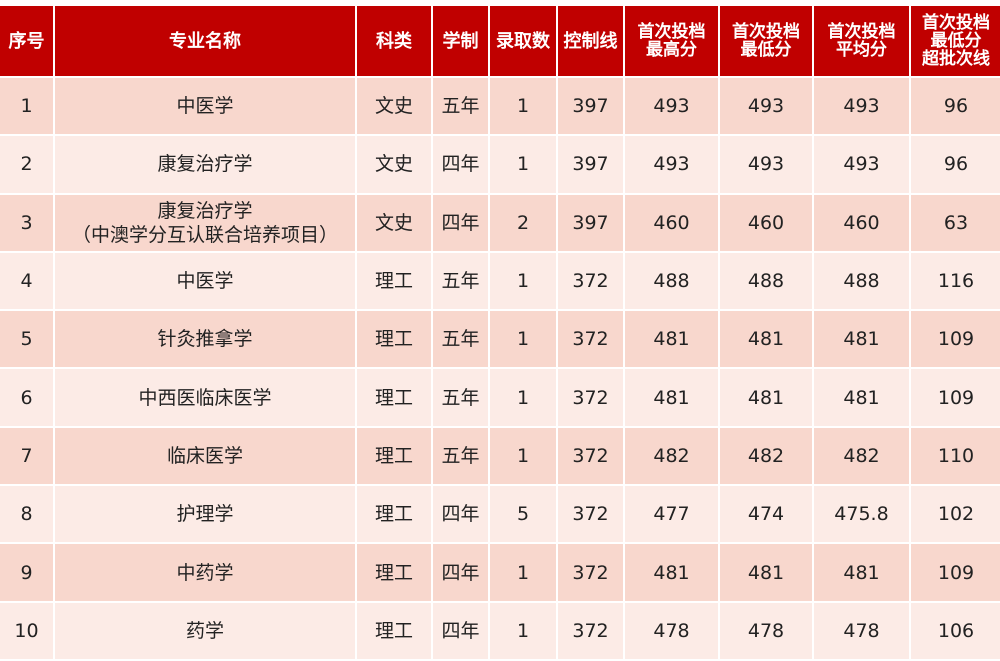 The width and height of the screenshot is (1000, 661). I want to click on cell-seq: 10, so click(26, 630).